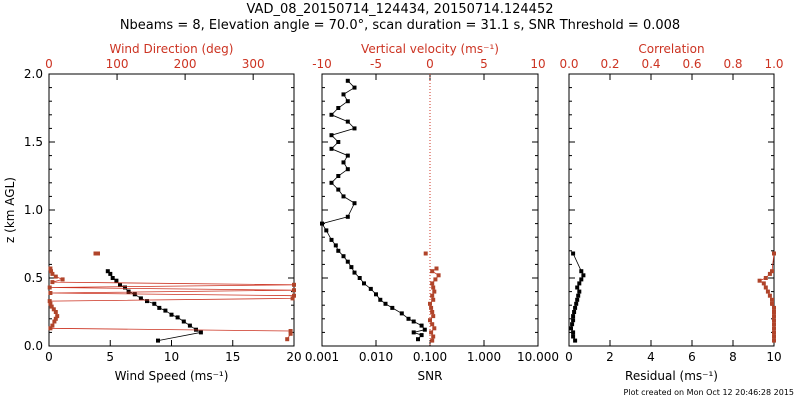 This screenshot has height=400, width=800. Describe the element at coordinates (538, 357) in the screenshot. I see `x-tick-label: 10.000` at that location.